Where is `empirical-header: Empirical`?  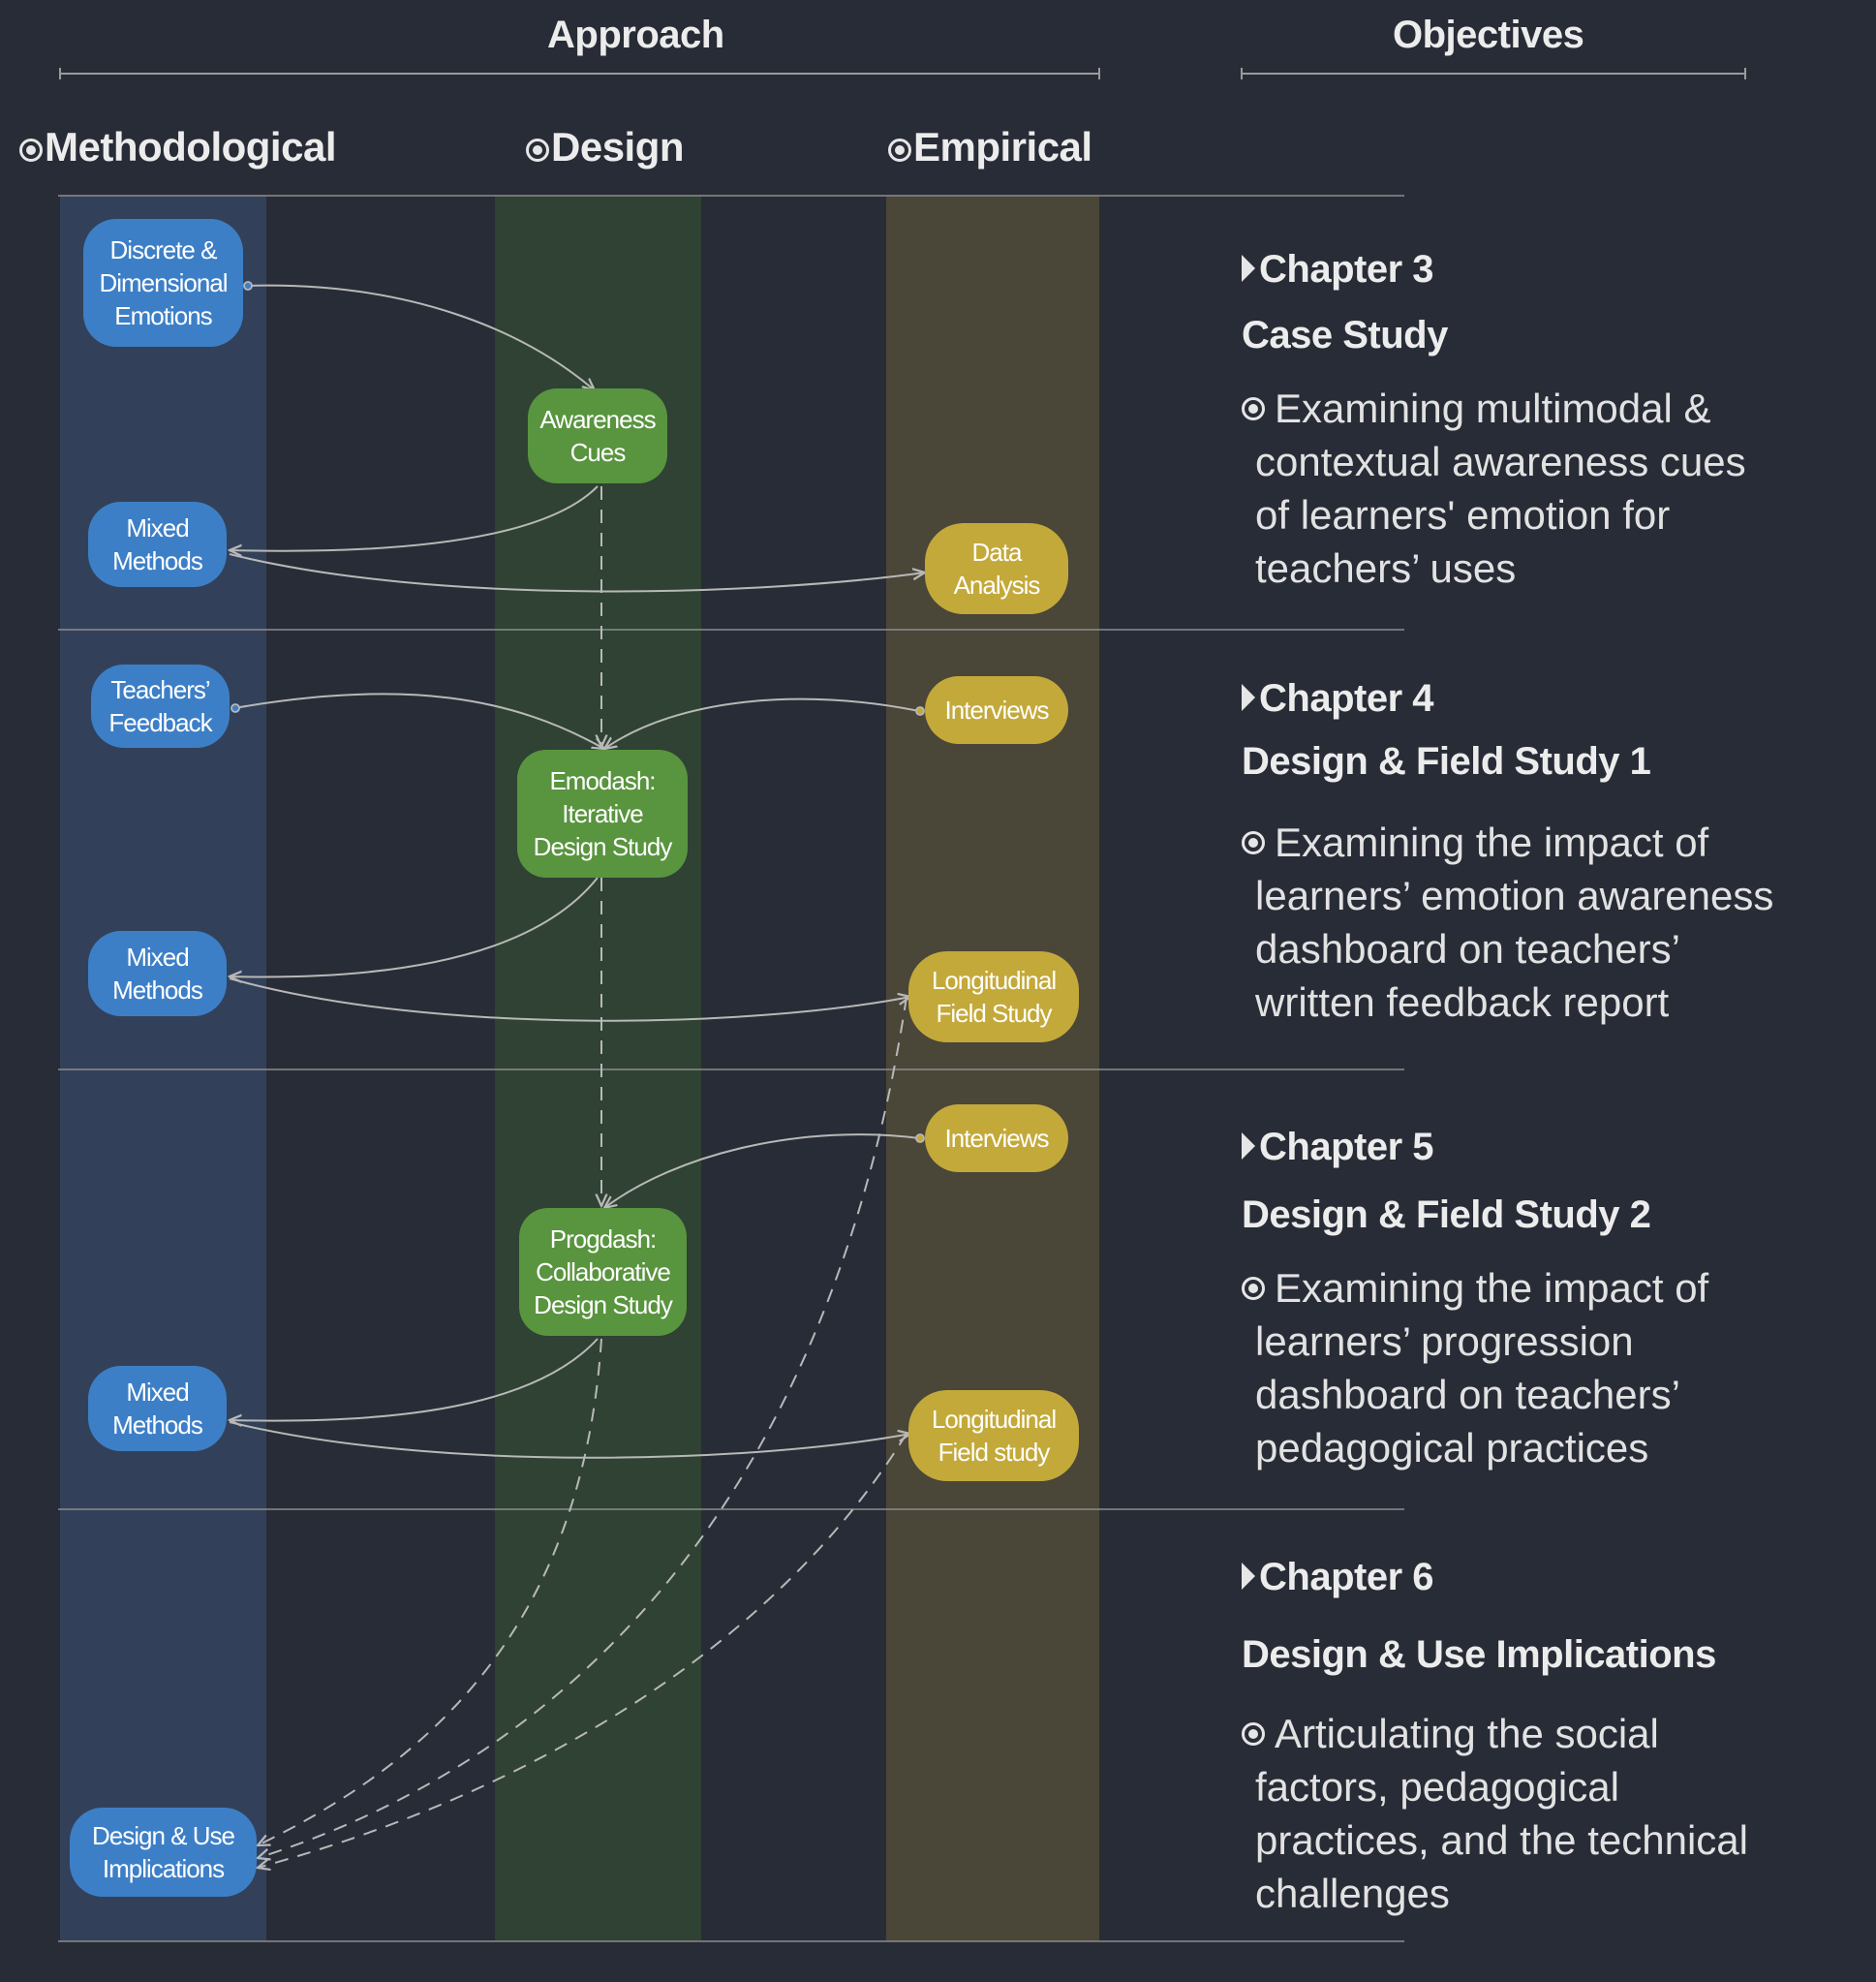 empirical-header: Empirical is located at coordinates (990, 147).